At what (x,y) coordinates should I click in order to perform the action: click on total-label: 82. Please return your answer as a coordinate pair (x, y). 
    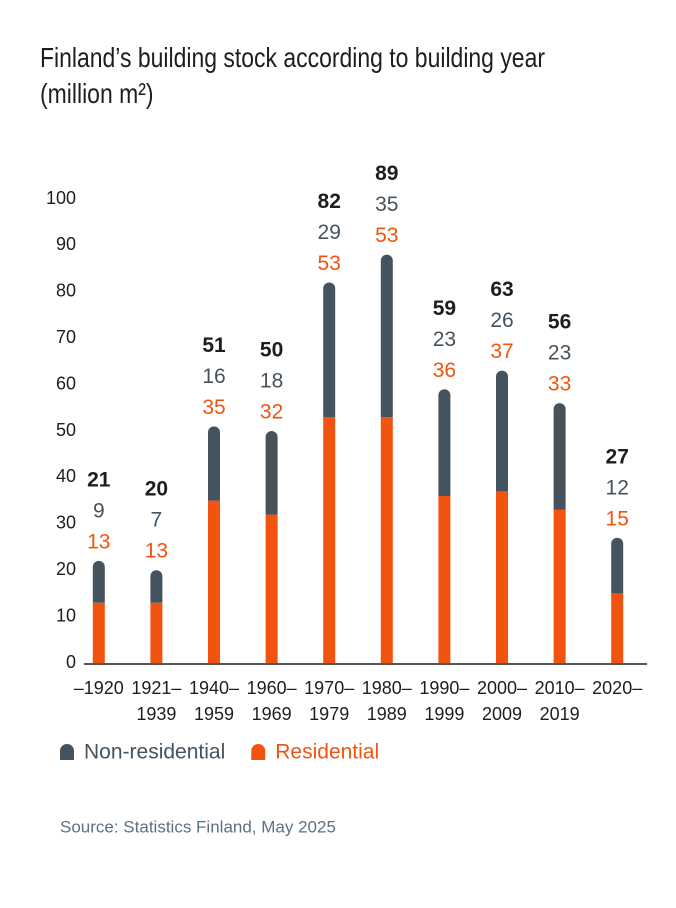
    Looking at the image, I should click on (329, 201).